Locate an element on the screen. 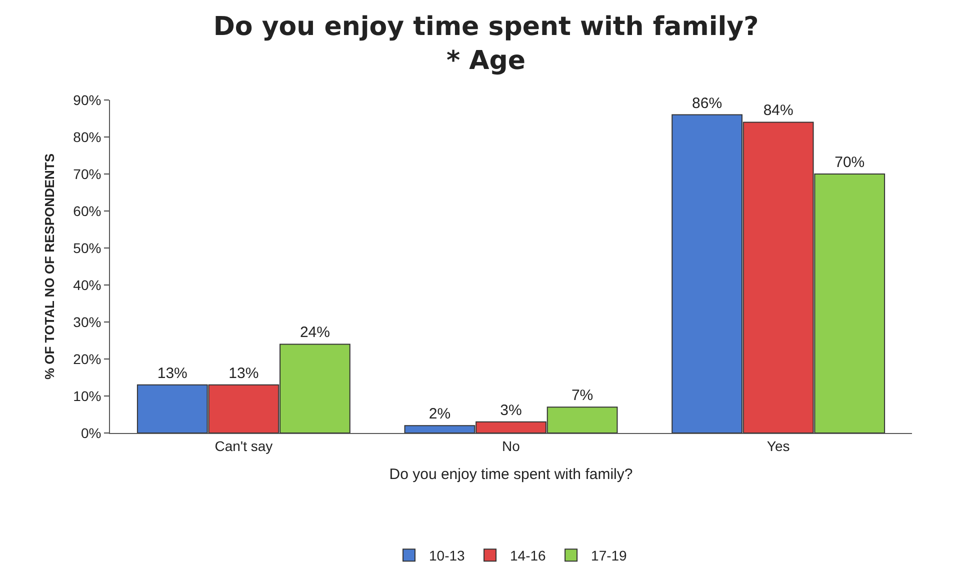 The image size is (972, 583). data-label: 24% is located at coordinates (315, 333).